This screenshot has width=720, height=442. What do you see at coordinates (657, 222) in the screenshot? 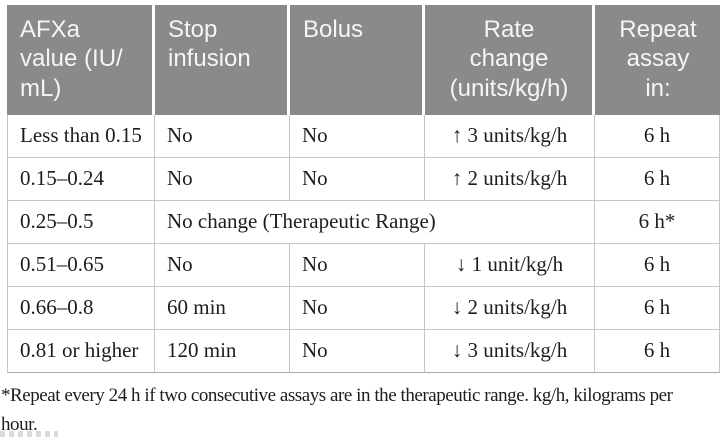
I see `cell-repeat-assay: 6 h*` at bounding box center [657, 222].